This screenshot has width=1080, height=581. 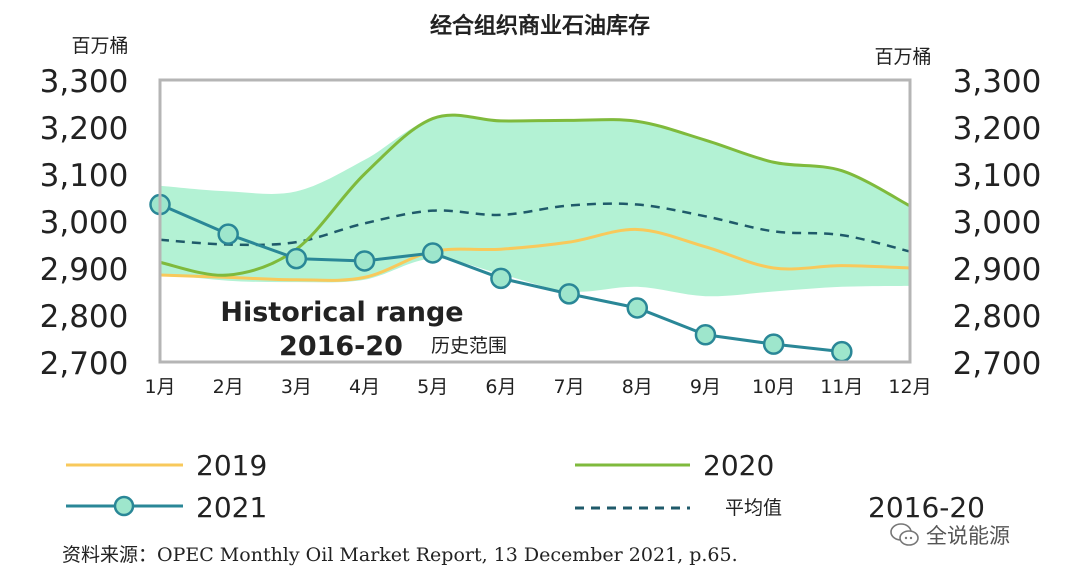 What do you see at coordinates (705, 334) in the screenshot?
I see `data-point-2021-9月` at bounding box center [705, 334].